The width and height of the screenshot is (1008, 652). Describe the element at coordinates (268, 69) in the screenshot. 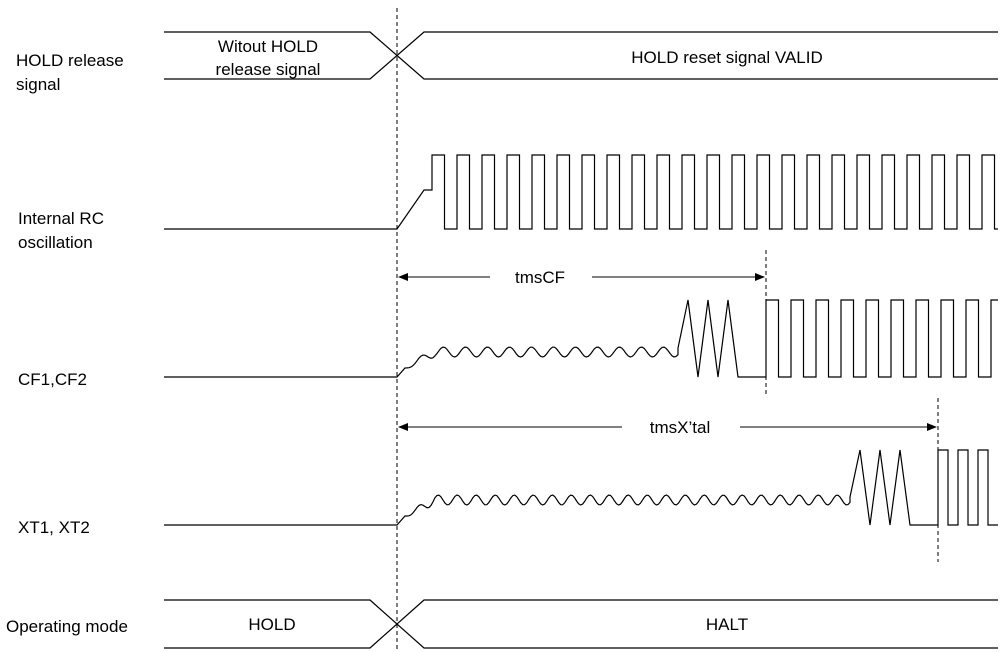

I see `bus-before-line2: release signal` at that location.